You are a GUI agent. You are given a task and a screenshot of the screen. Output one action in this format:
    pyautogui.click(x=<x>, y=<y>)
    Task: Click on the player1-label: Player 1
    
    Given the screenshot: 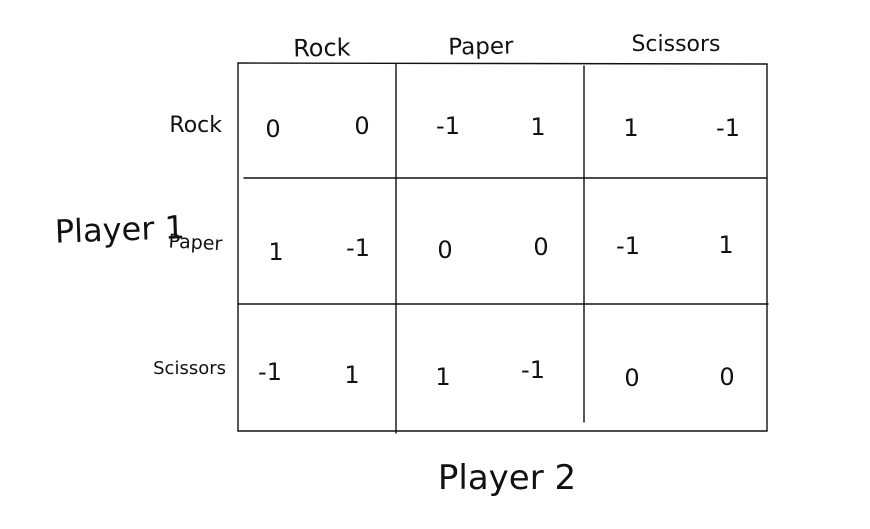 What is the action you would take?
    pyautogui.click(x=119, y=229)
    